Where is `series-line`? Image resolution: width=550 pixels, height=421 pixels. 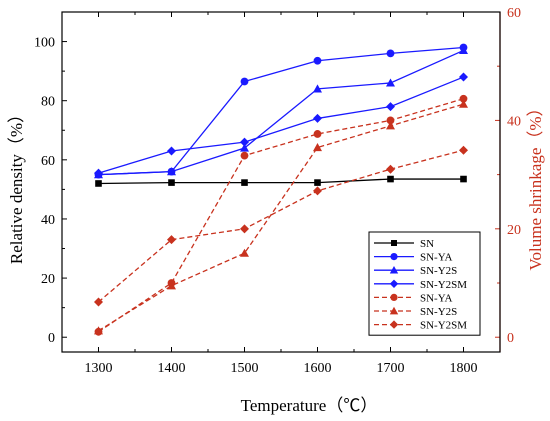
series-line is located at coordinates (281, 181).